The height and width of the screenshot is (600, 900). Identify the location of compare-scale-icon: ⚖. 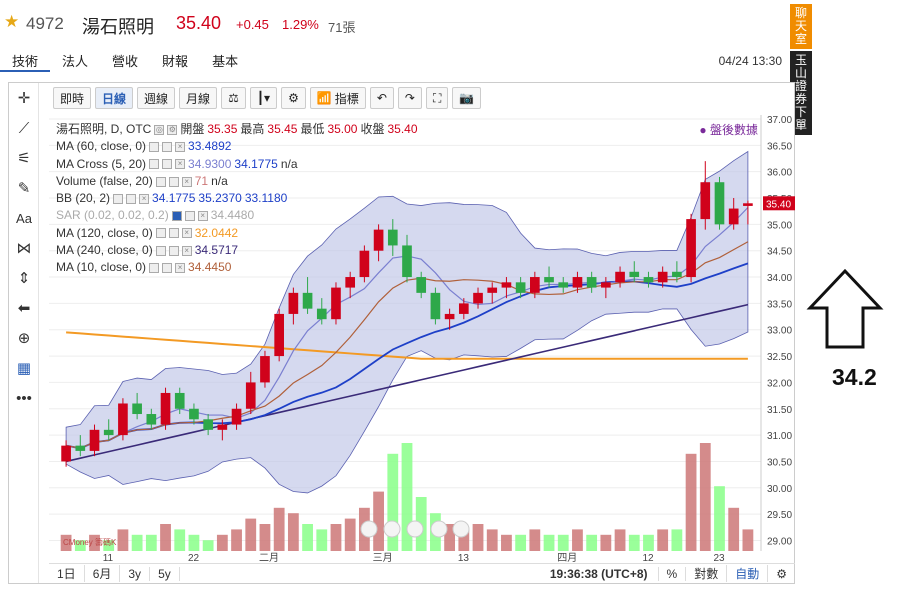
(233, 98).